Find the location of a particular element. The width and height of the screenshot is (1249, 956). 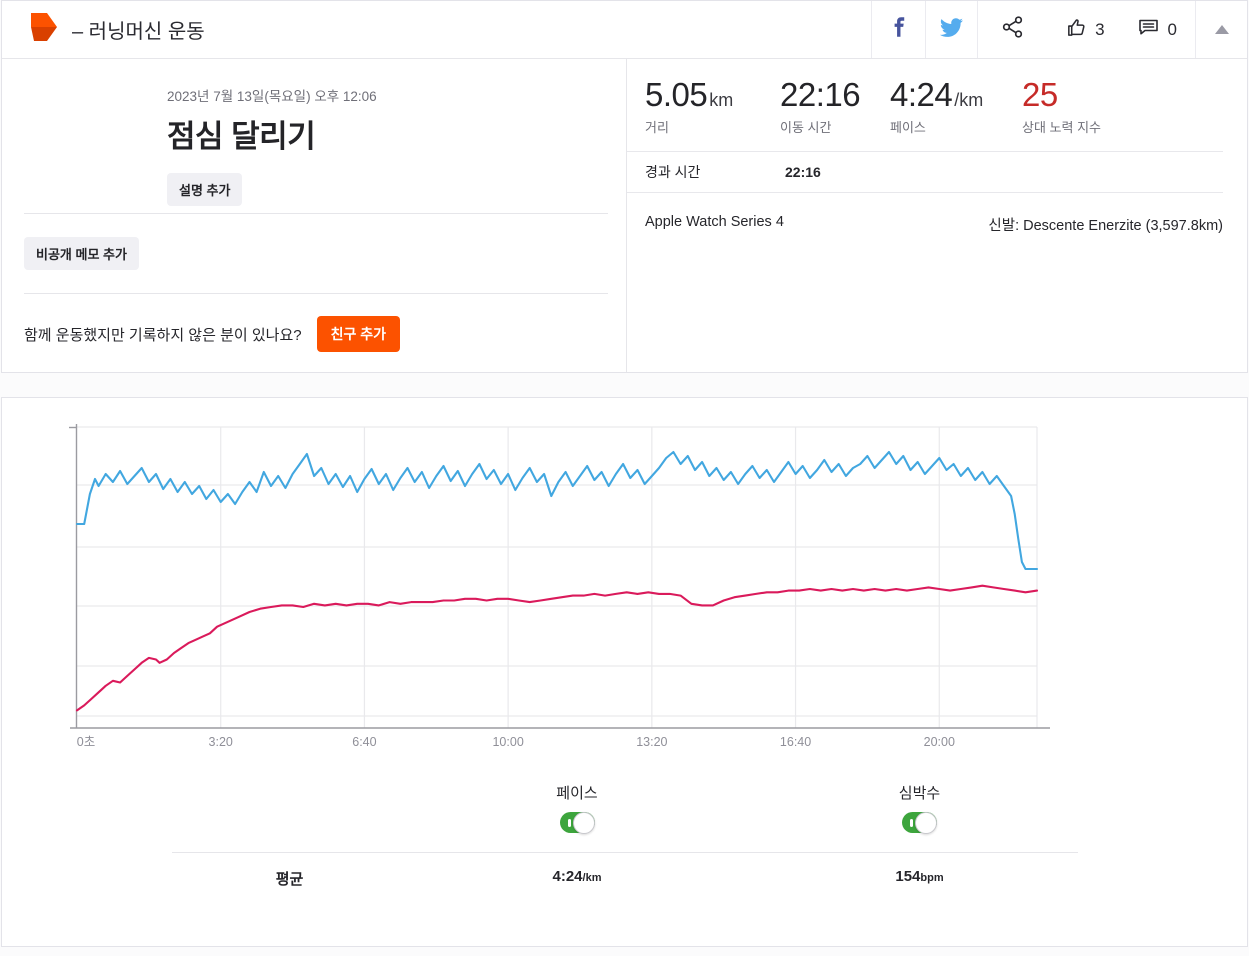

hr-toggle is located at coordinates (919, 822).